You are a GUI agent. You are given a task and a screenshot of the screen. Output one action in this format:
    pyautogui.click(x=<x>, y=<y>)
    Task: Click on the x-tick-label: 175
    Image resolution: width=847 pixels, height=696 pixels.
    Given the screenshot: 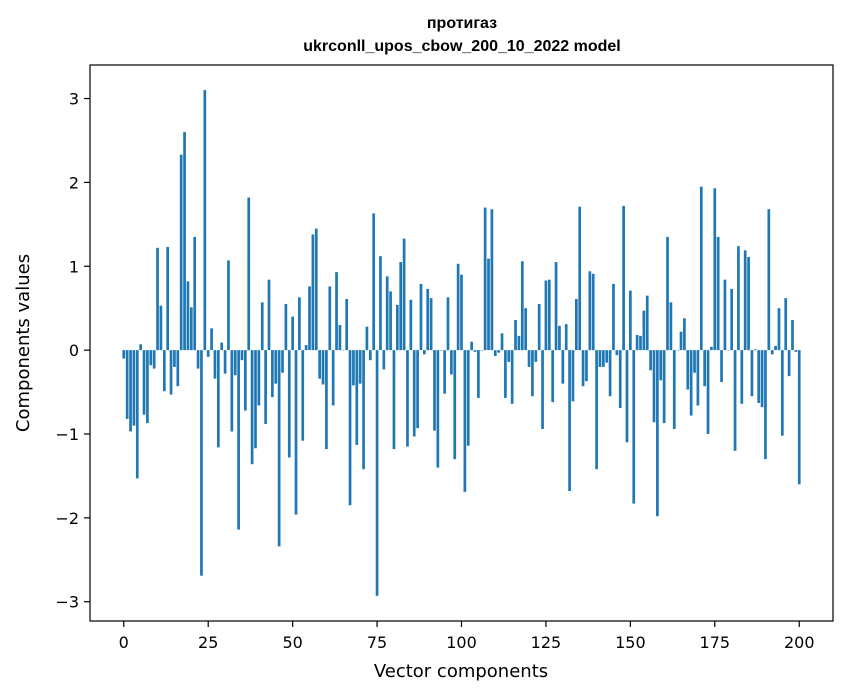 What is the action you would take?
    pyautogui.click(x=715, y=642)
    